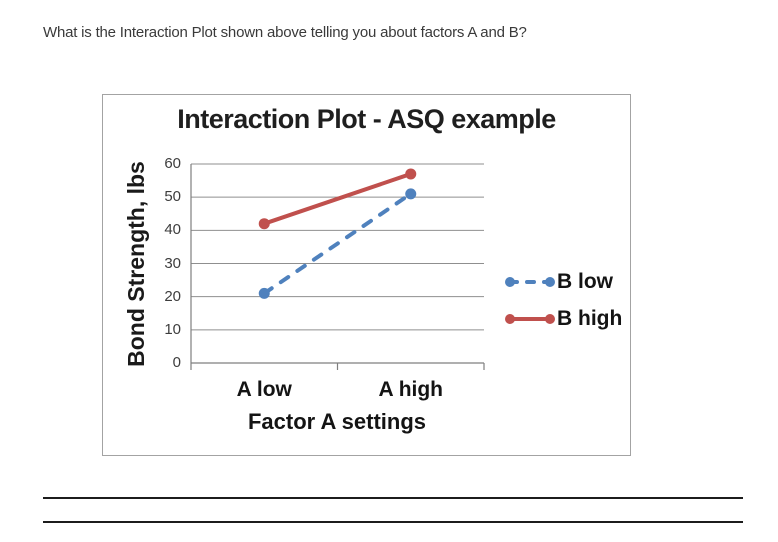 This screenshot has width=778, height=542. I want to click on y-tick-label-50: 50, so click(172, 197).